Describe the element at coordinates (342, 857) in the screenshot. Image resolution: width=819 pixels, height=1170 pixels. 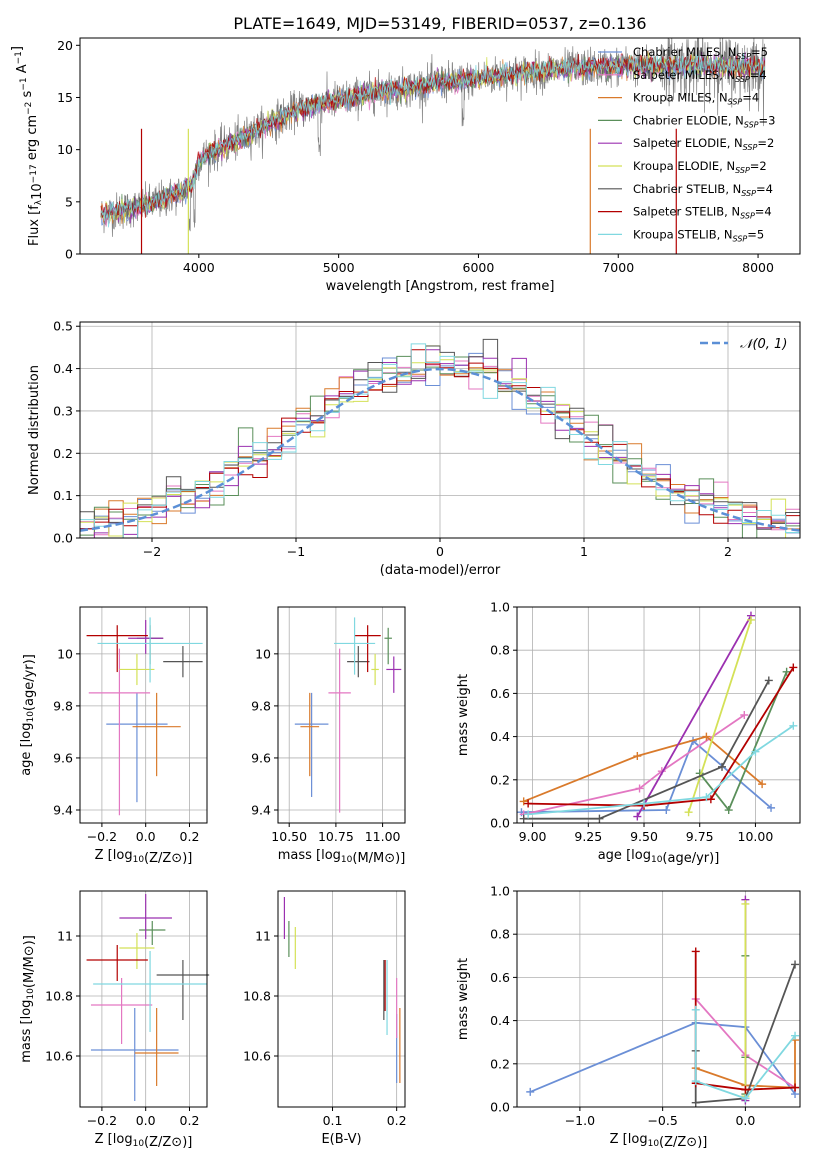
I see `age_vs_mass-xlabel: mass [log10(M/M⊙)]` at that location.